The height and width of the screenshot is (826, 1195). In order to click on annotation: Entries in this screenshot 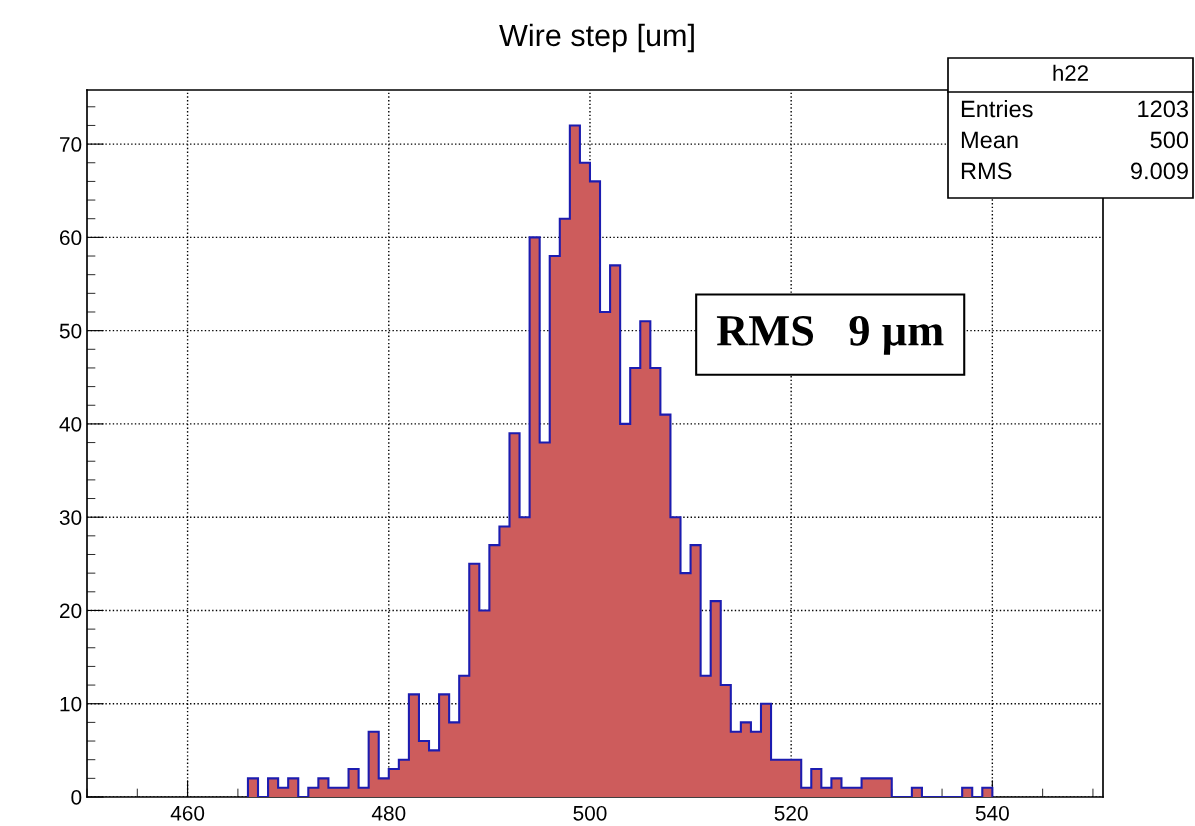, I will do `click(997, 109)`.